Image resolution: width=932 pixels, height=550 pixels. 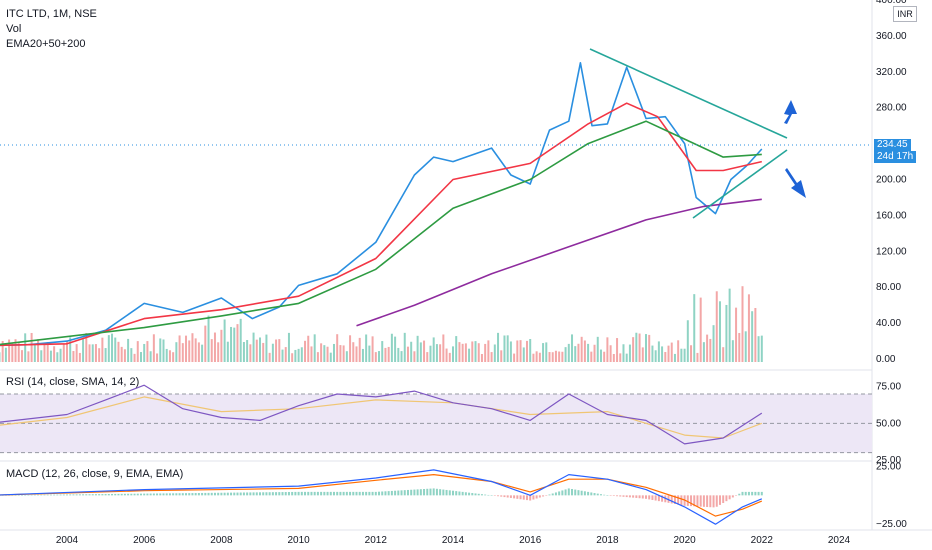 I want to click on currency-badge: INR, so click(x=905, y=14).